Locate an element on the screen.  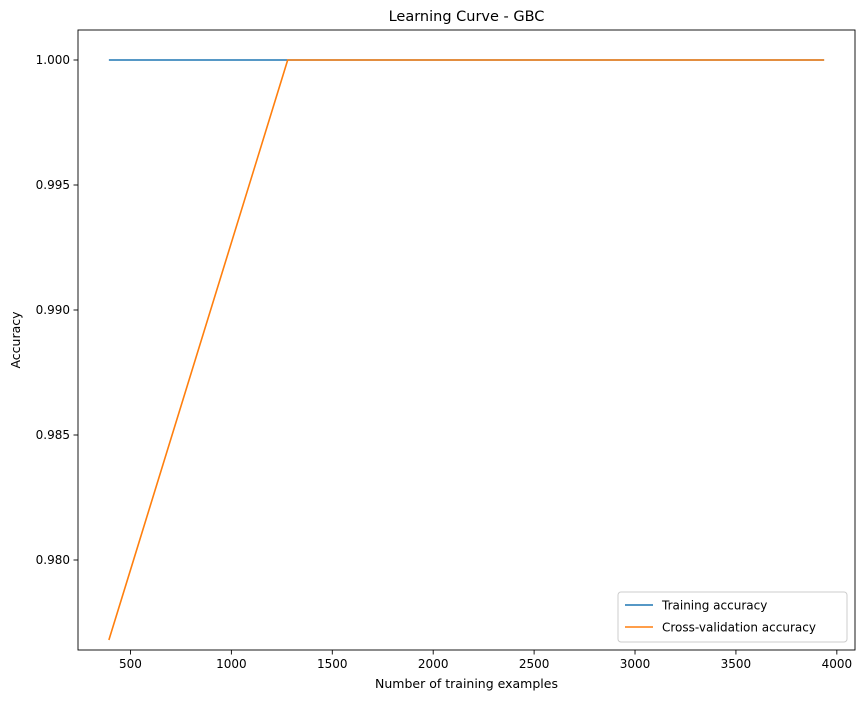
y-axis-label: Accuracy is located at coordinates (15, 340).